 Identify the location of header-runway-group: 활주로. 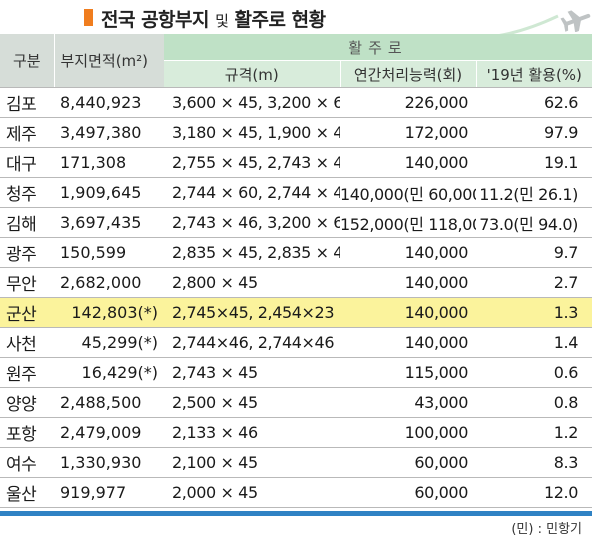
(378, 47).